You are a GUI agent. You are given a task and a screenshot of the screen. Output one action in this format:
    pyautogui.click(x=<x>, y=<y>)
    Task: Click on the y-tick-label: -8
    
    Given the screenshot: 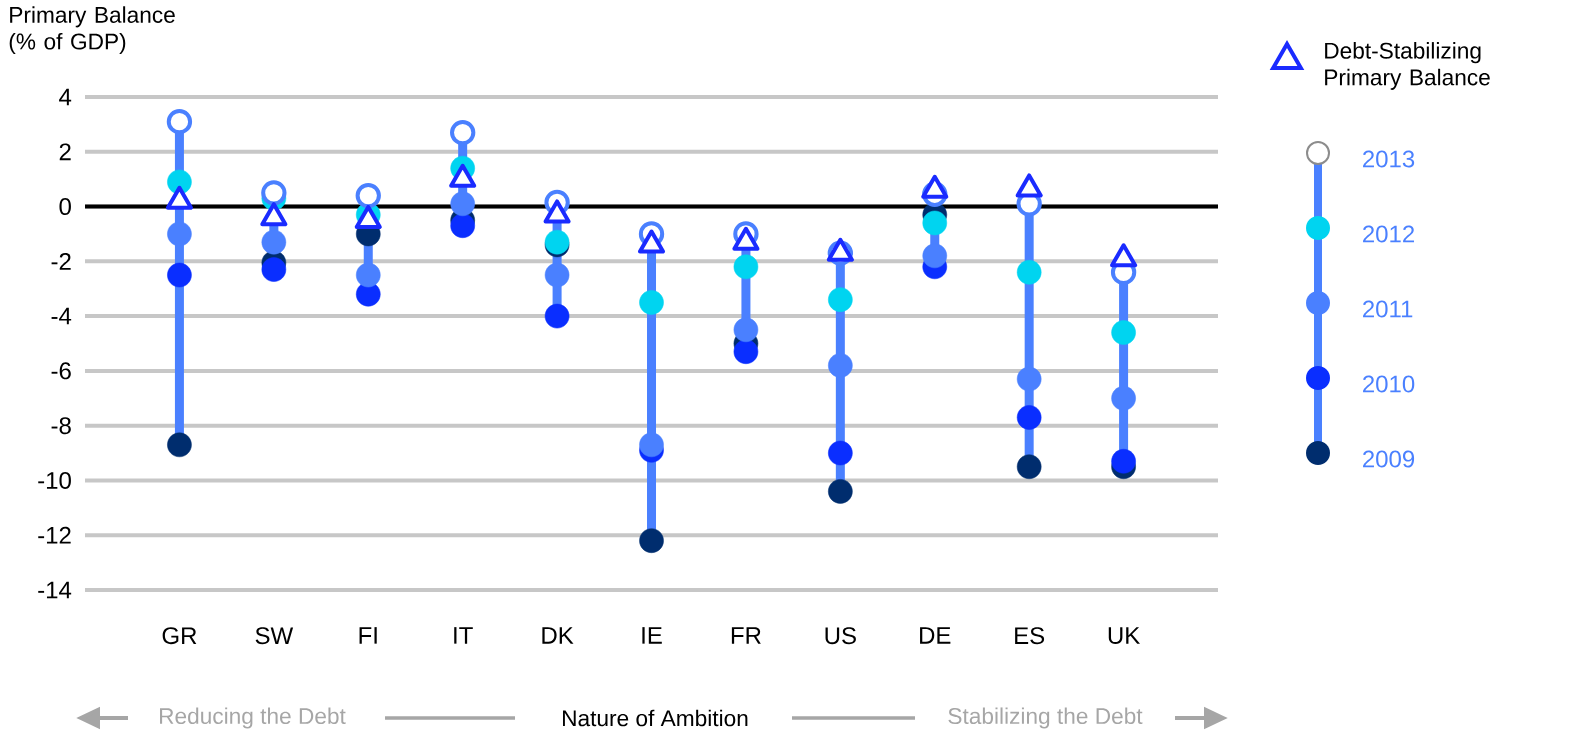 What is the action you would take?
    pyautogui.click(x=61, y=426)
    